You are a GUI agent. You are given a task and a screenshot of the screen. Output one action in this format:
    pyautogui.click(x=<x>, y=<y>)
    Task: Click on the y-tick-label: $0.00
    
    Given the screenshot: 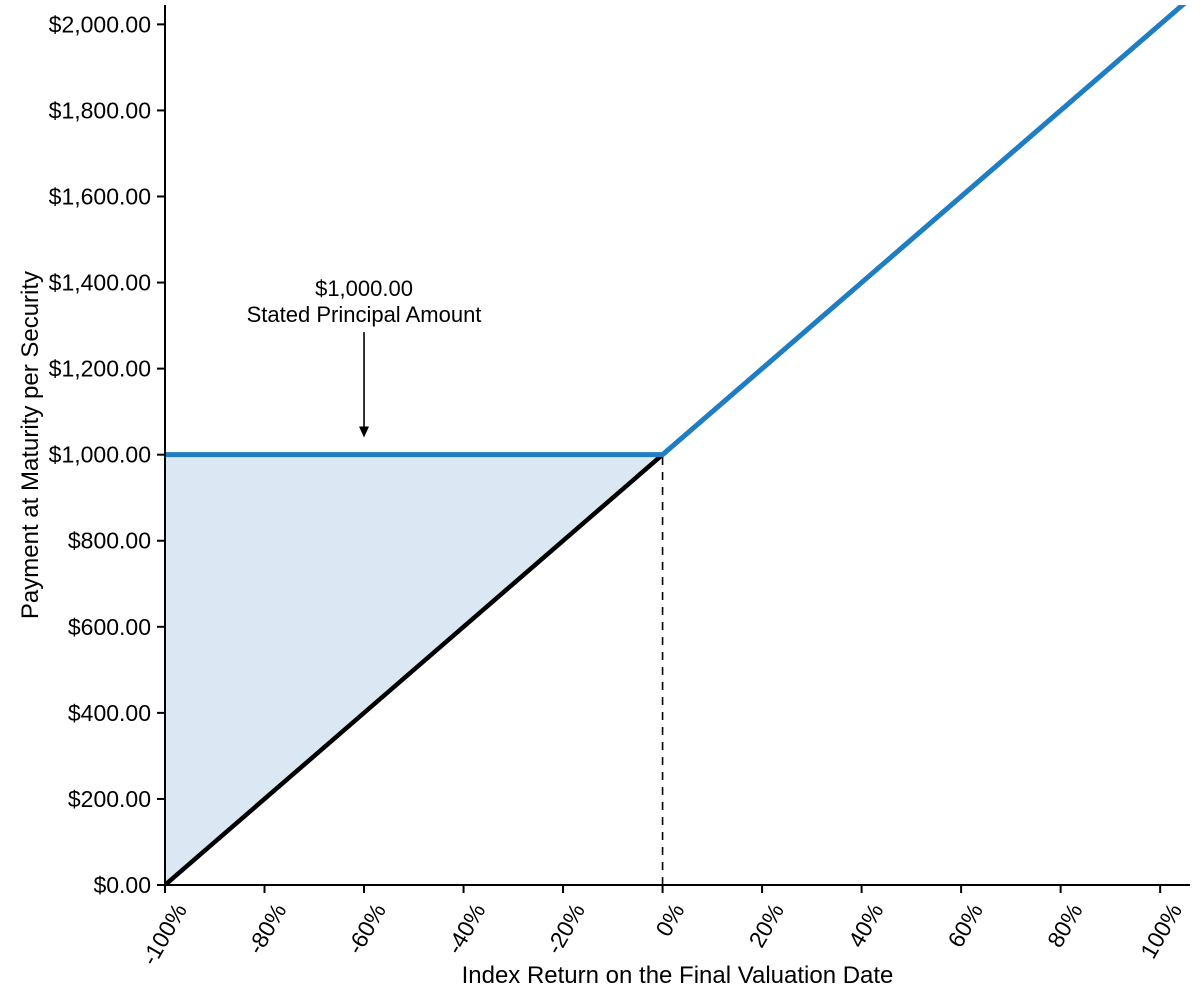 What is the action you would take?
    pyautogui.click(x=122, y=885)
    